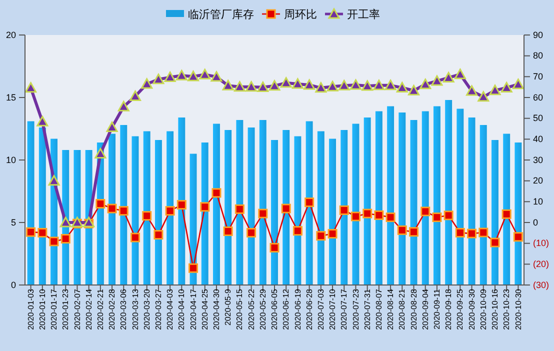 The height and width of the screenshot is (351, 554). I want to click on x-tick-label: 2020-02-07, so click(77, 309).